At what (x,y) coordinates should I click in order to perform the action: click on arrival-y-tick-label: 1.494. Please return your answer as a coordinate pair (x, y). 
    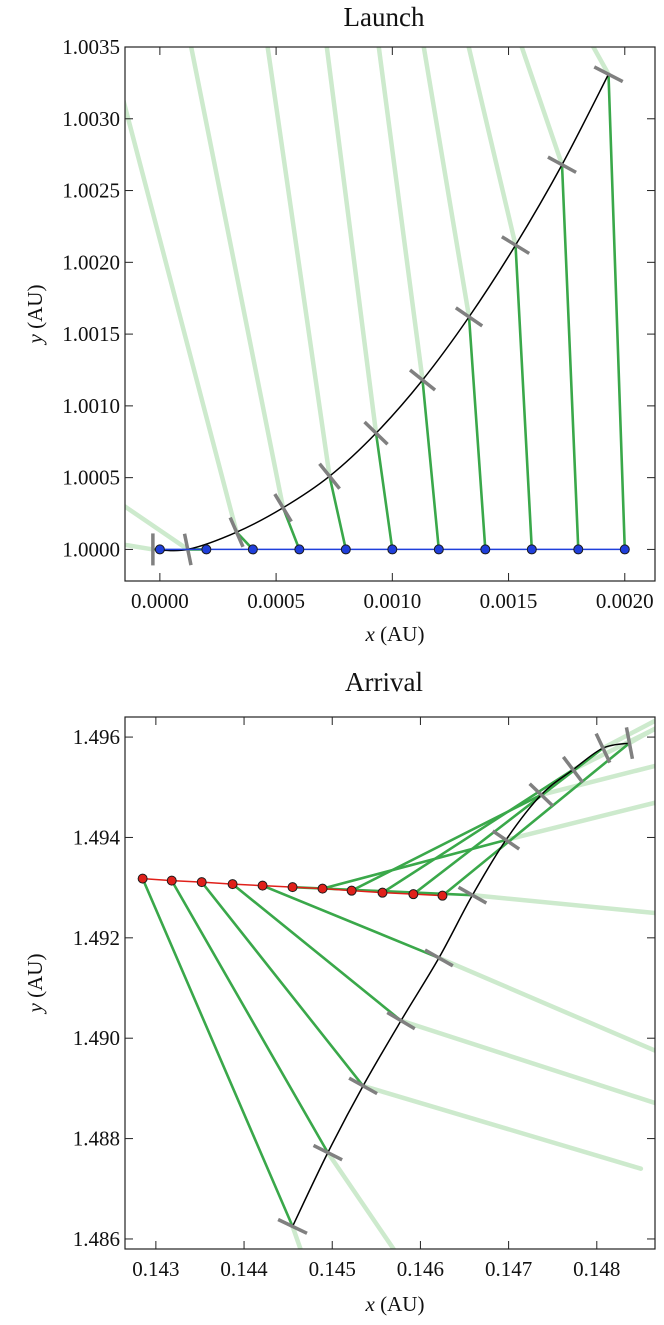
    Looking at the image, I should click on (97, 837).